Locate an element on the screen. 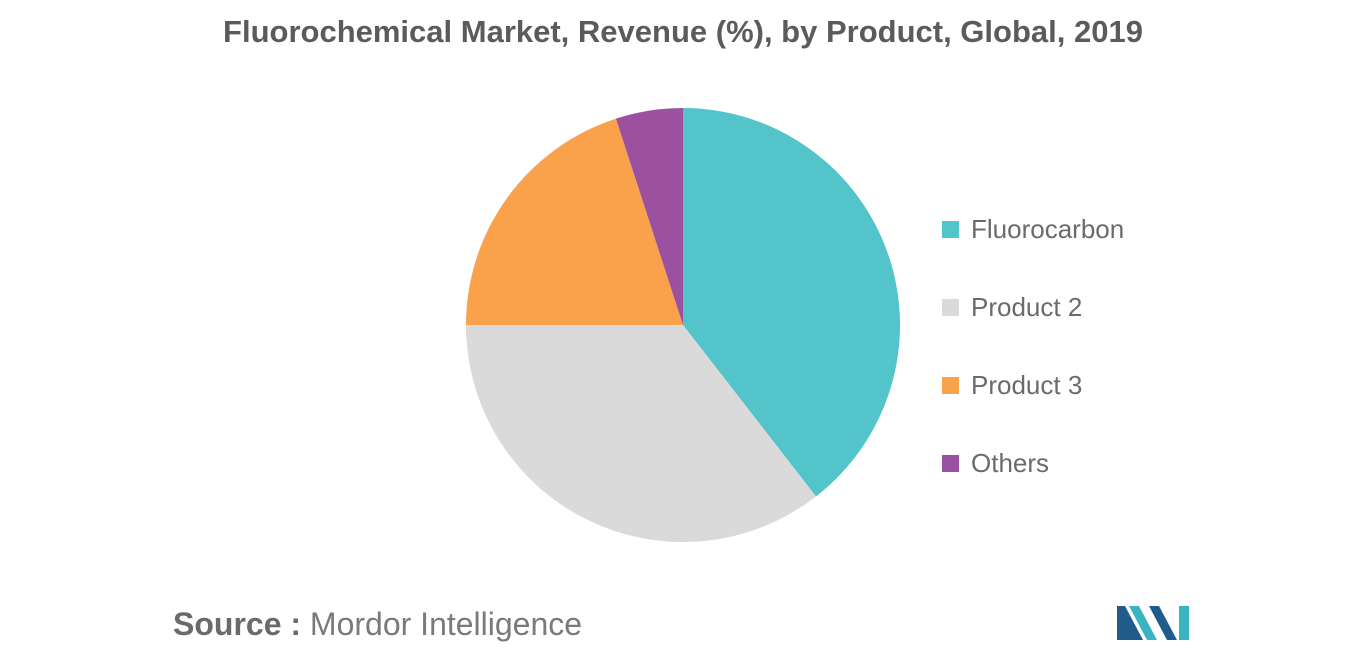  source-text: Mordor Intelligence is located at coordinates (446, 624).